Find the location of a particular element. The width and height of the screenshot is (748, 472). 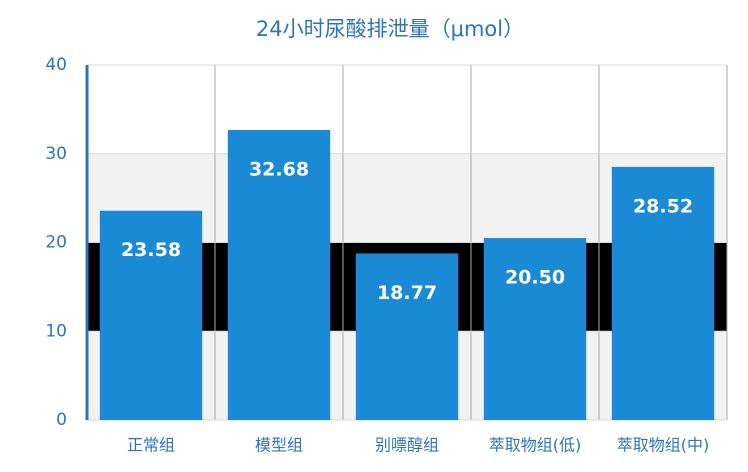

y-tick-label: 30 is located at coordinates (56, 154).